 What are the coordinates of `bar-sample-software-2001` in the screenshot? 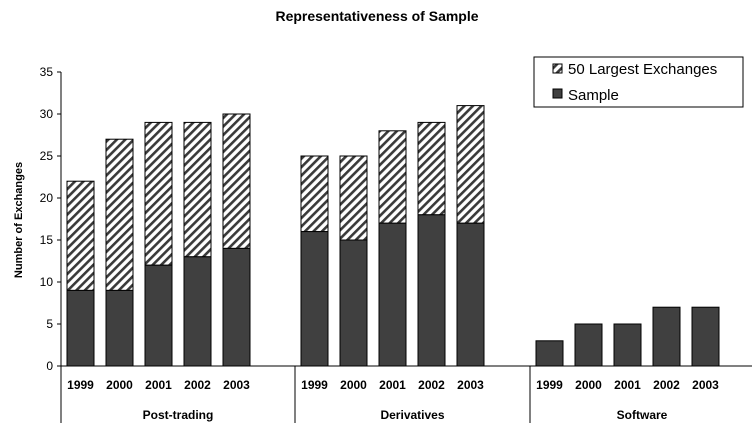 It's located at (627, 345).